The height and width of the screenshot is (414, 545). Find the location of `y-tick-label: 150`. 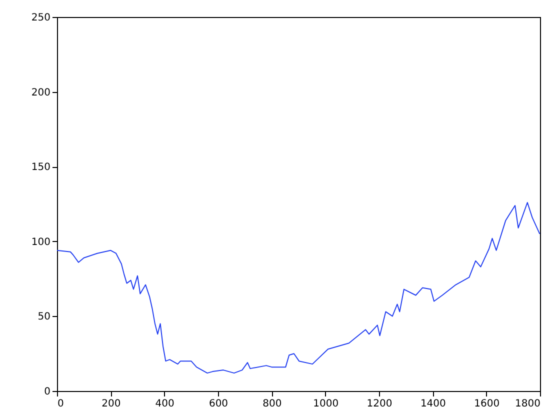

y-tick-label: 150 is located at coordinates (40, 168).